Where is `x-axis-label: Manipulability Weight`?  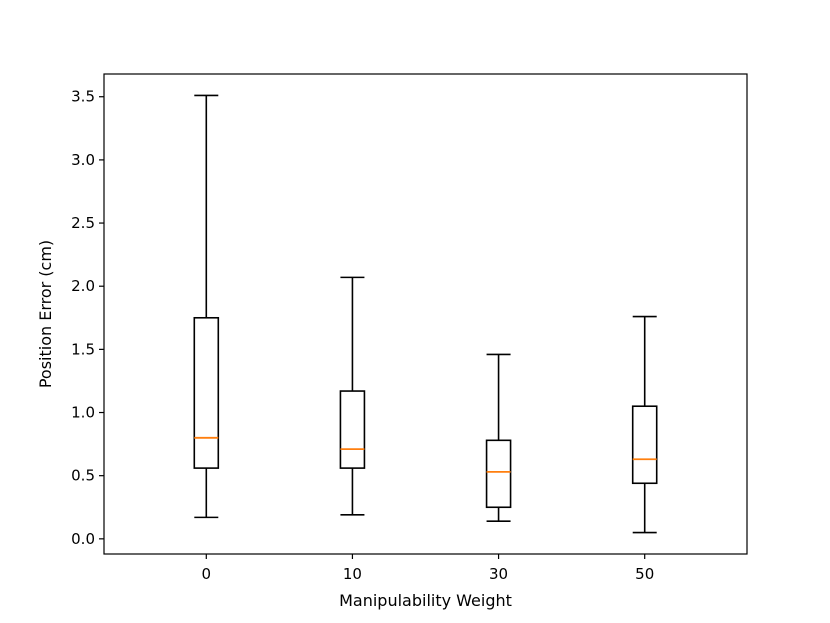
x-axis-label: Manipulability Weight is located at coordinates (425, 600).